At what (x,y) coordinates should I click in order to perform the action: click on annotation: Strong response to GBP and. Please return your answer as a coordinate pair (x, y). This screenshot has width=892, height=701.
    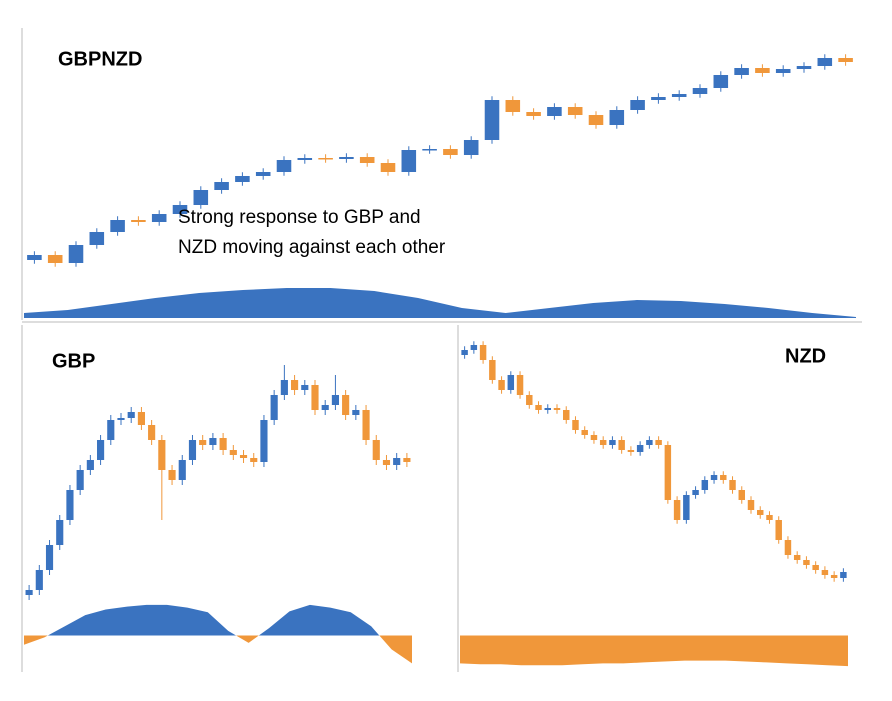
    Looking at the image, I should click on (299, 217).